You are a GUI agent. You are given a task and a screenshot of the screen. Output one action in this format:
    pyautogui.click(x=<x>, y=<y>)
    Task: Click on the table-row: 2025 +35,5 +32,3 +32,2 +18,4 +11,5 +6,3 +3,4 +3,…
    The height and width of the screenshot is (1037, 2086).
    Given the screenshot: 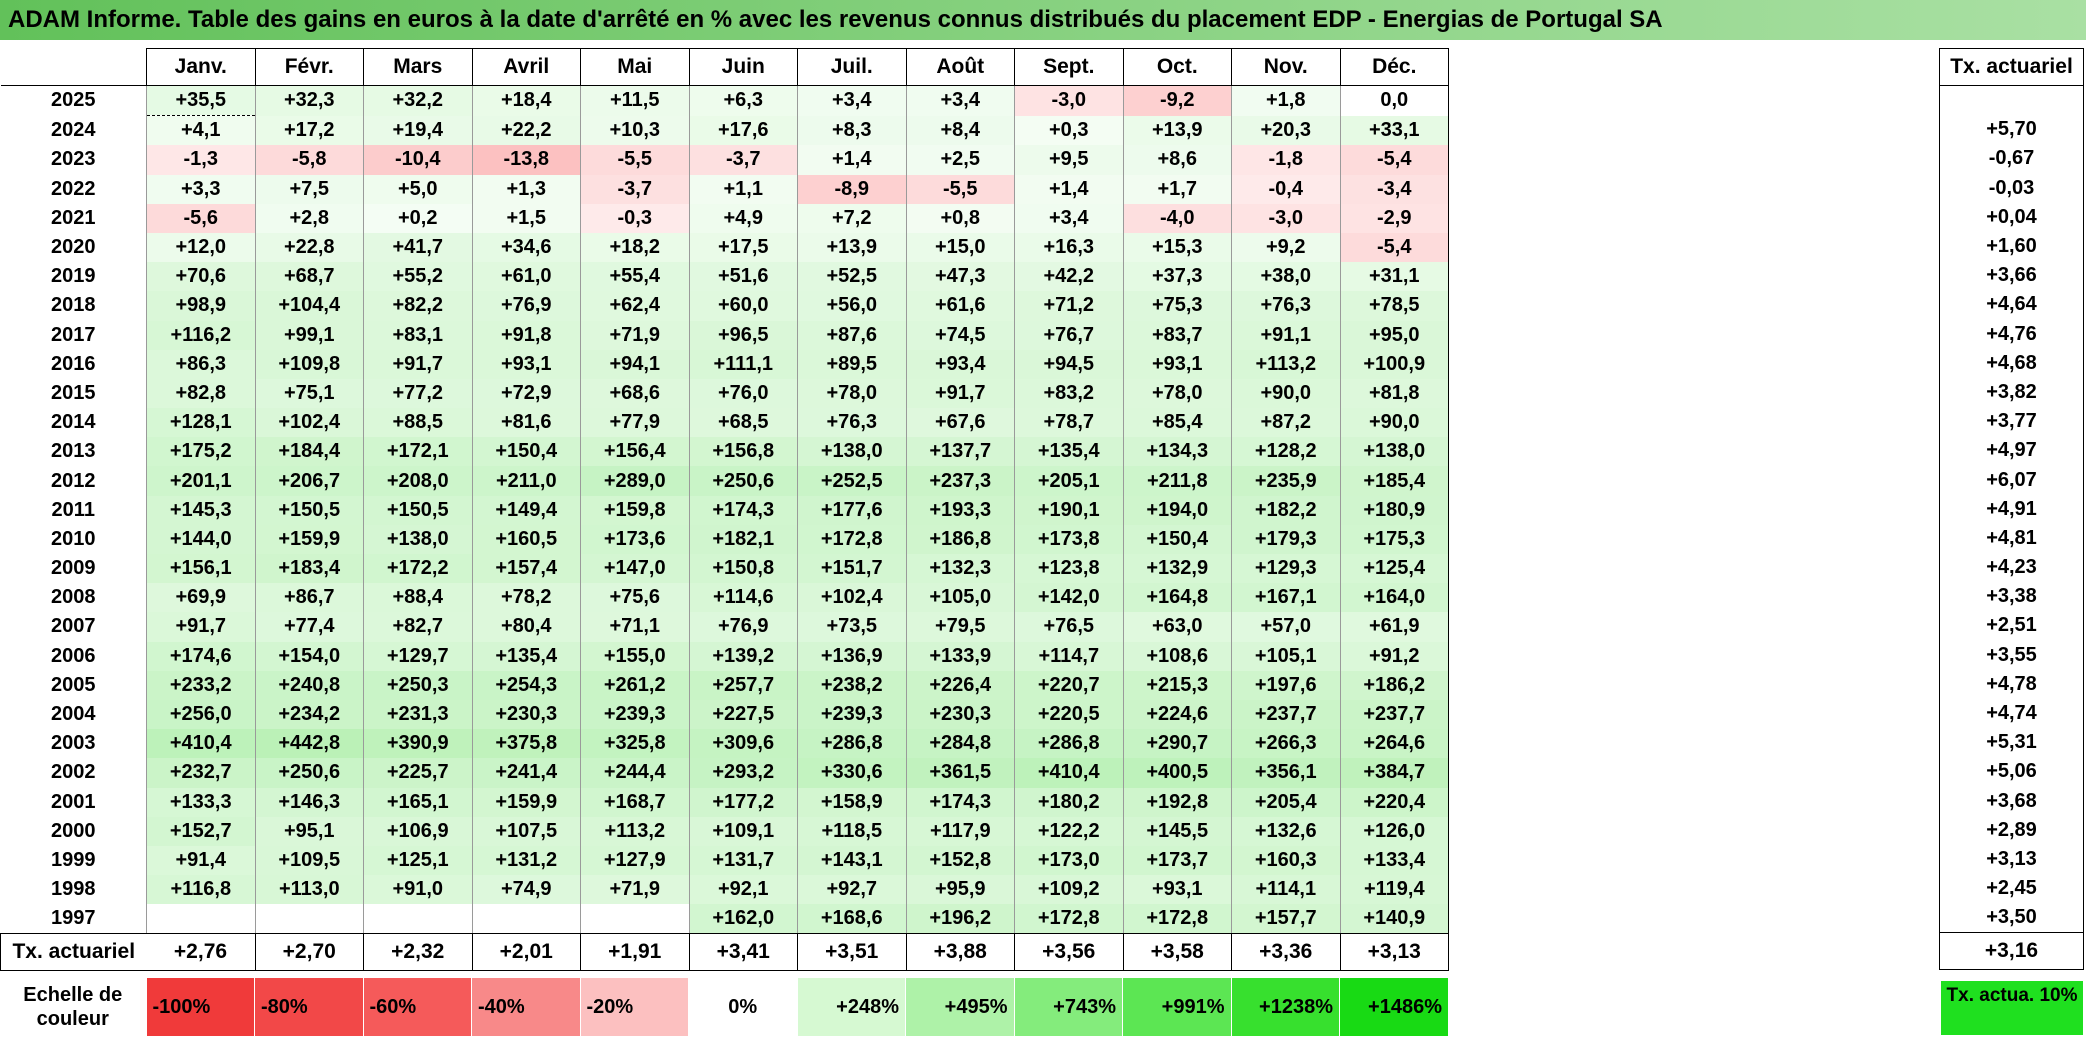 What is the action you would take?
    pyautogui.click(x=725, y=101)
    